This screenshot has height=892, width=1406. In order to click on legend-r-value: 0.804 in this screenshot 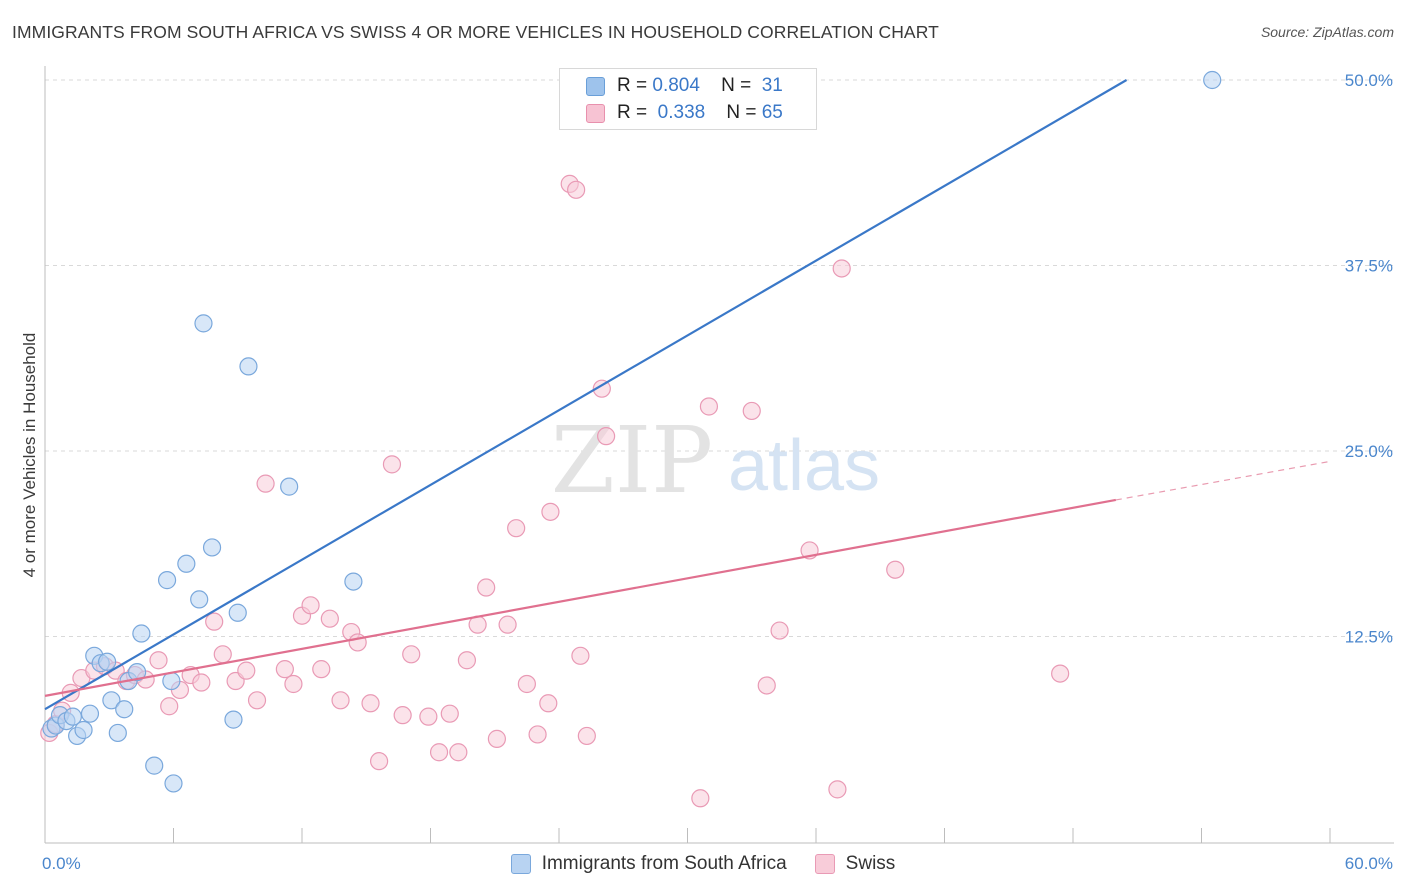, I will do `click(676, 85)`.